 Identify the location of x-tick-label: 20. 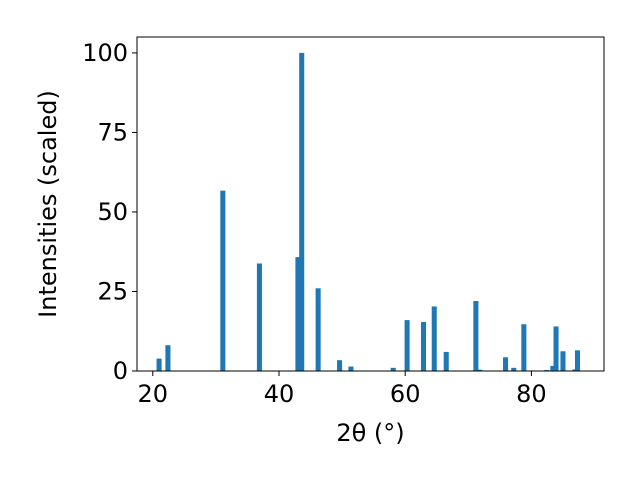
(153, 394).